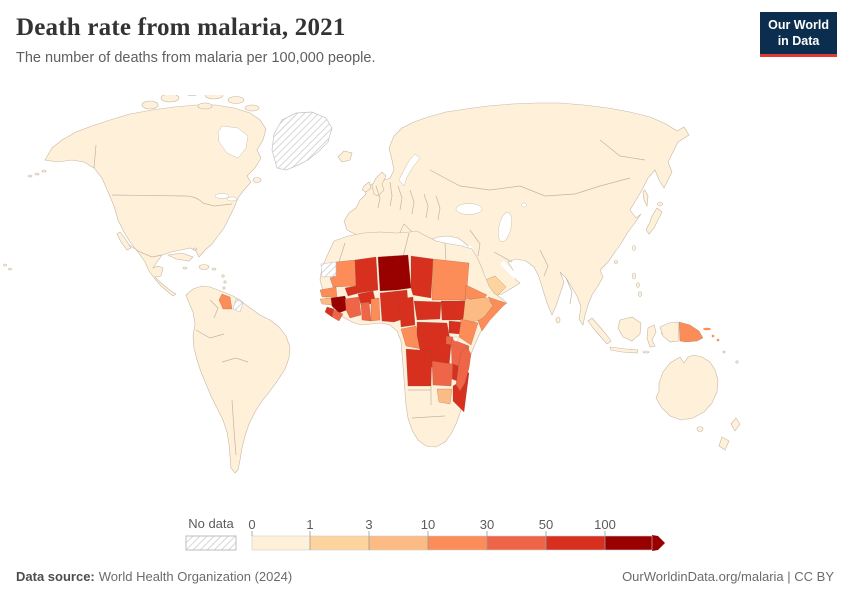 This screenshot has height=600, width=850. I want to click on logo-line1: Our World, so click(798, 25).